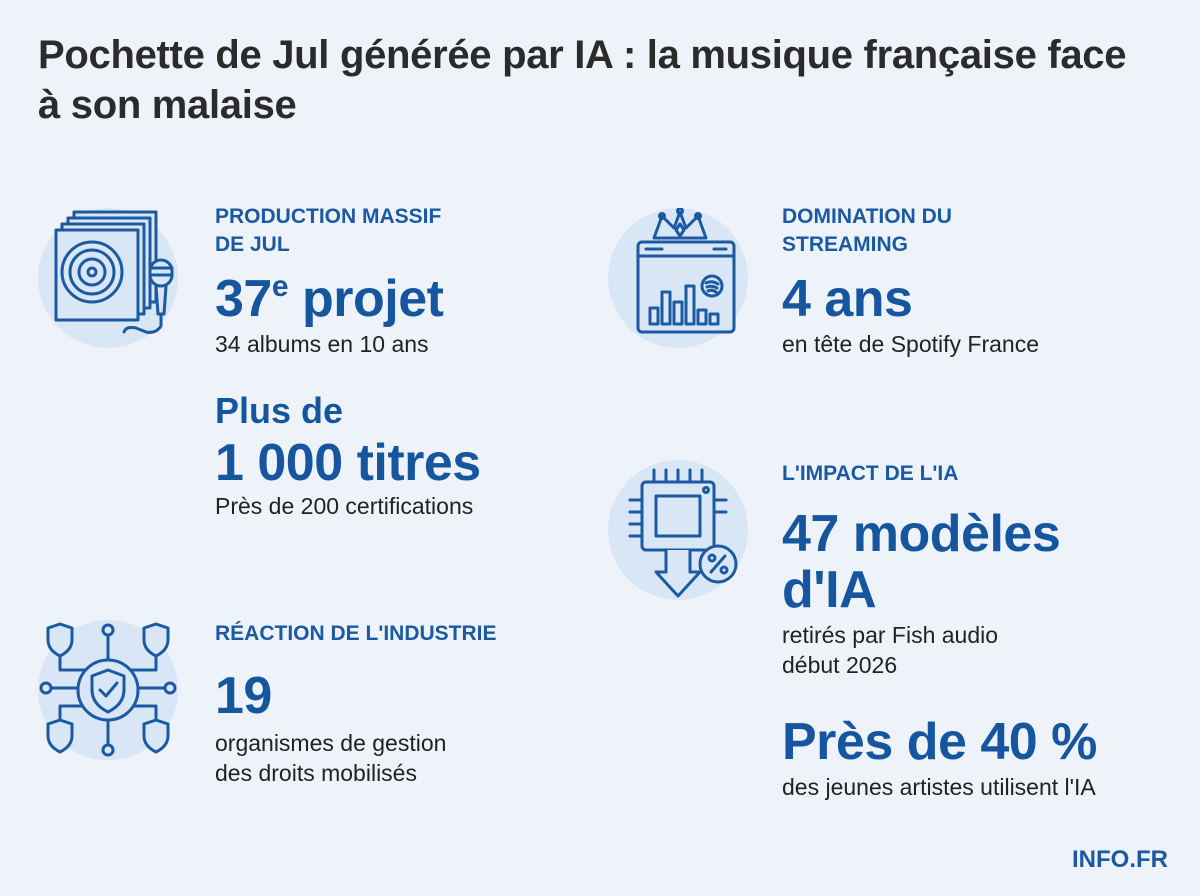 The width and height of the screenshot is (1200, 896). Describe the element at coordinates (678, 278) in the screenshot. I see `crown-streaming-chart-icon` at that location.